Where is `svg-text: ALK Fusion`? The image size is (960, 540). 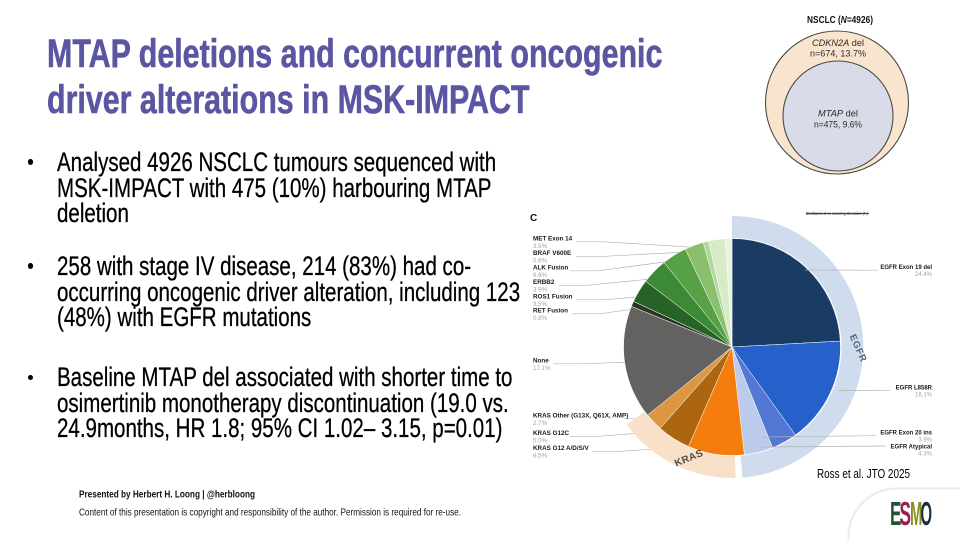
svg-text: ALK Fusion is located at coordinates (550, 268).